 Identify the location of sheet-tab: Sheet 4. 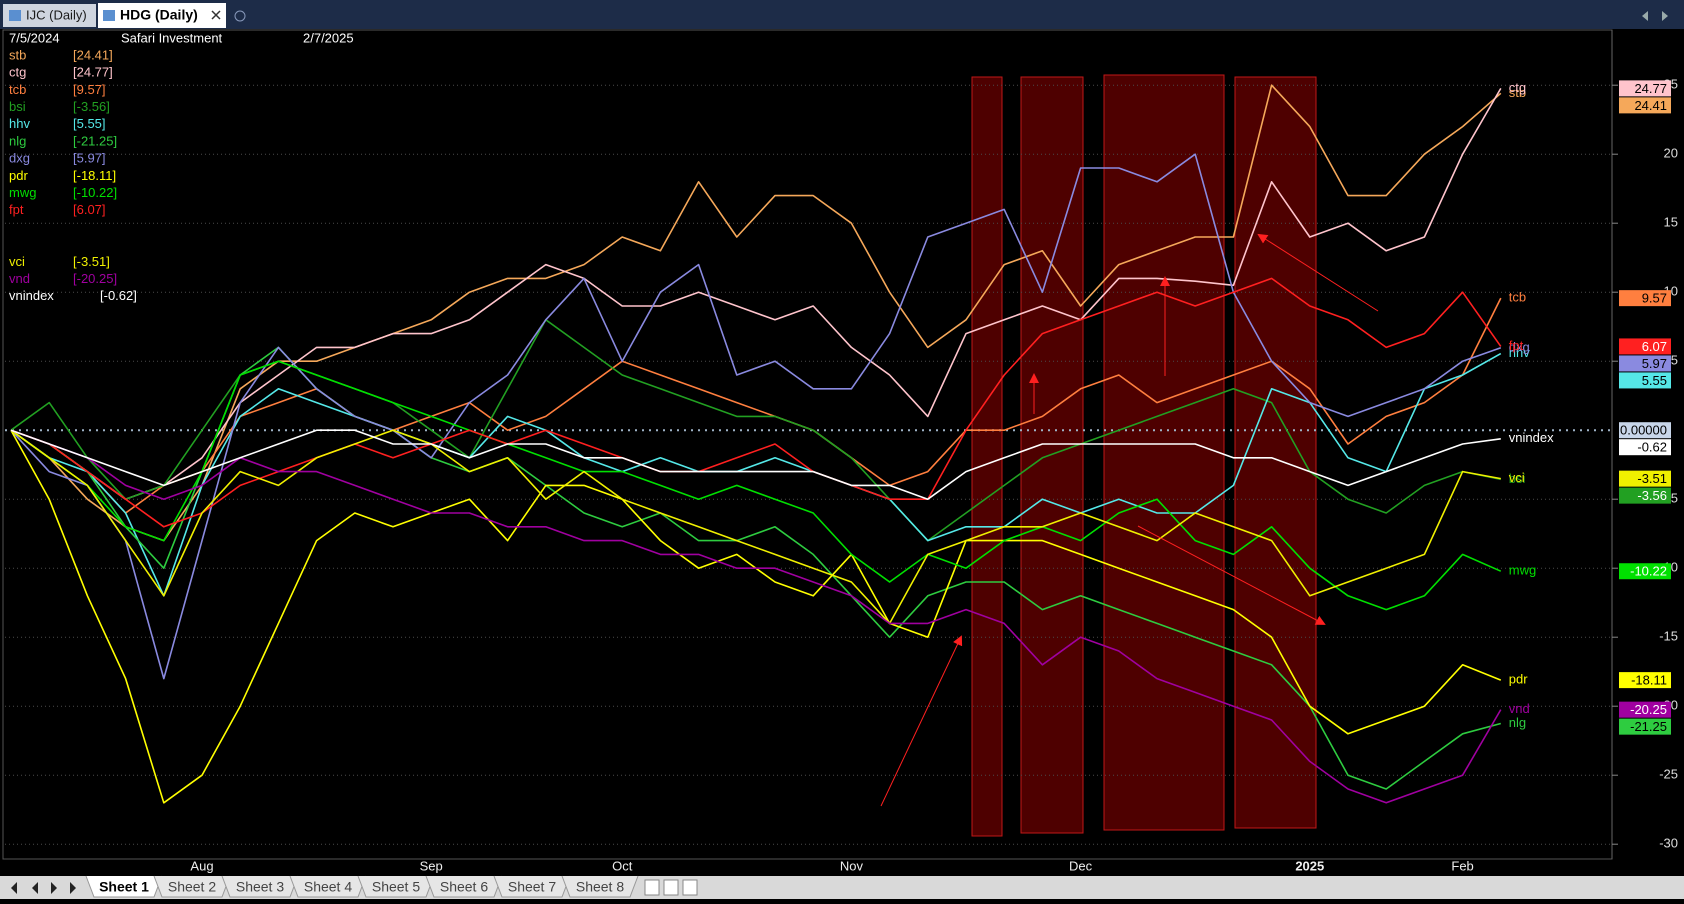
(328, 886).